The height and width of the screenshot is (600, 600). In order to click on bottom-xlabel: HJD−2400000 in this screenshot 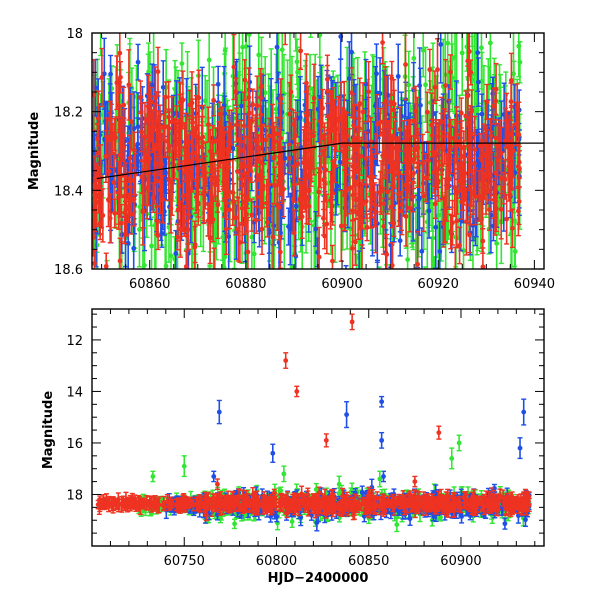, I will do `click(318, 578)`.